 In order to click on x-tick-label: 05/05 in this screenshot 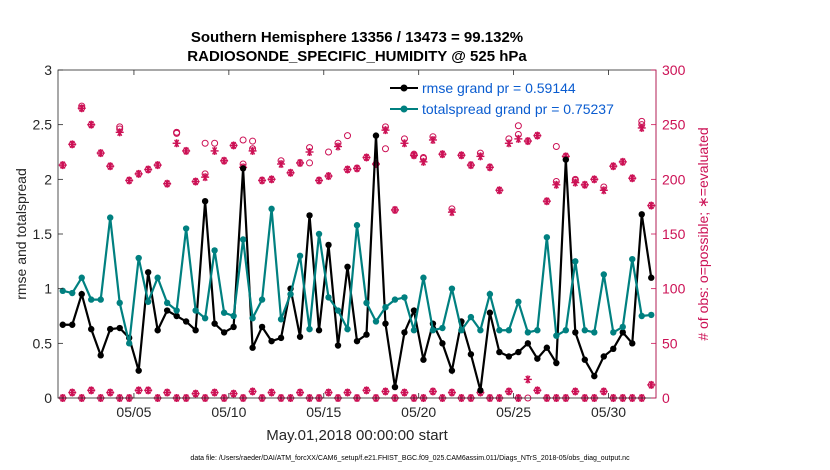, I will do `click(133, 412)`.